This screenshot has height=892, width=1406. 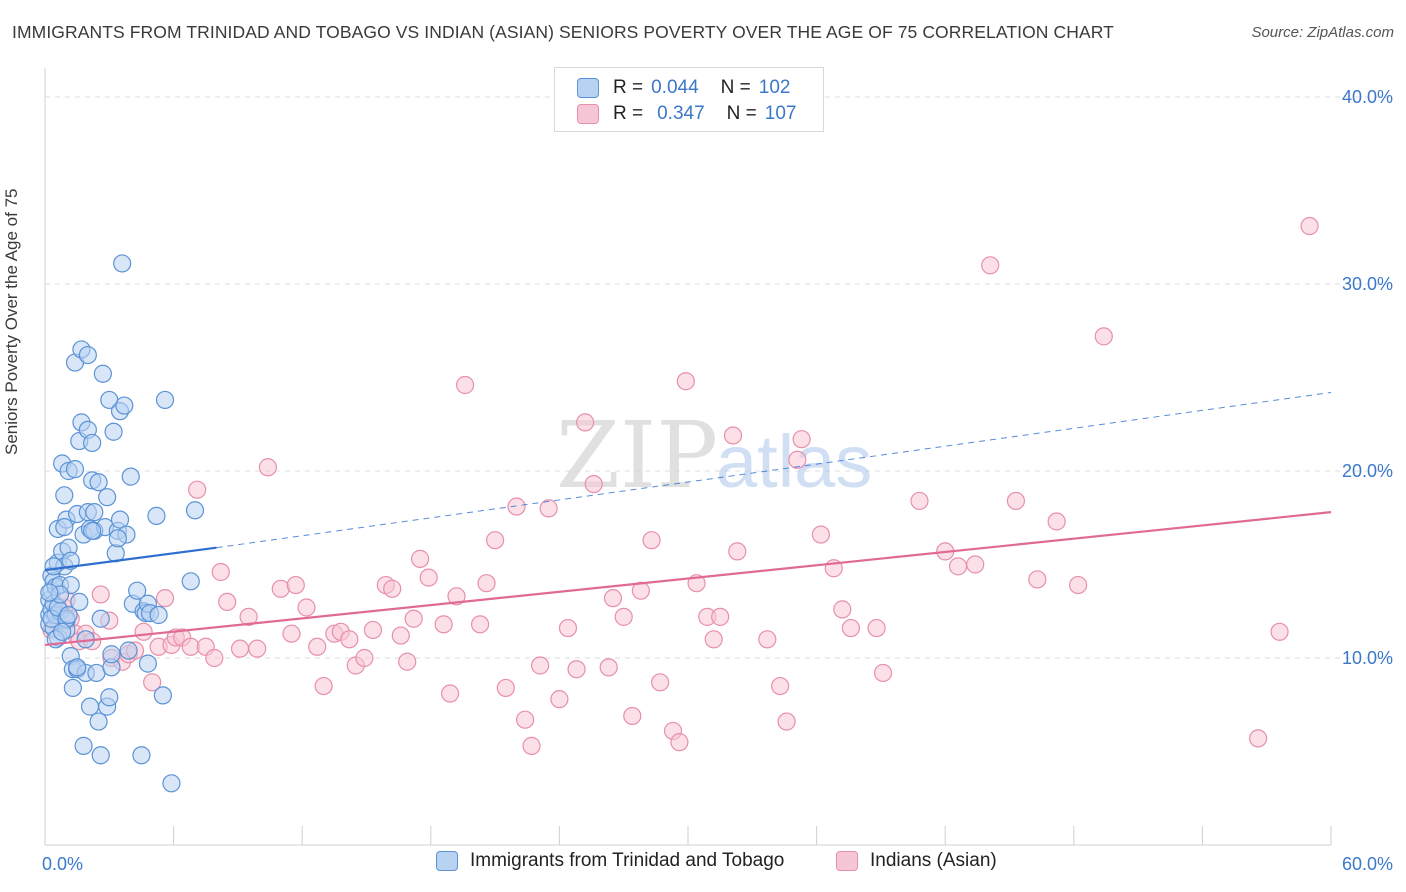 I want to click on series-trinidad-tobago, so click(x=122, y=523).